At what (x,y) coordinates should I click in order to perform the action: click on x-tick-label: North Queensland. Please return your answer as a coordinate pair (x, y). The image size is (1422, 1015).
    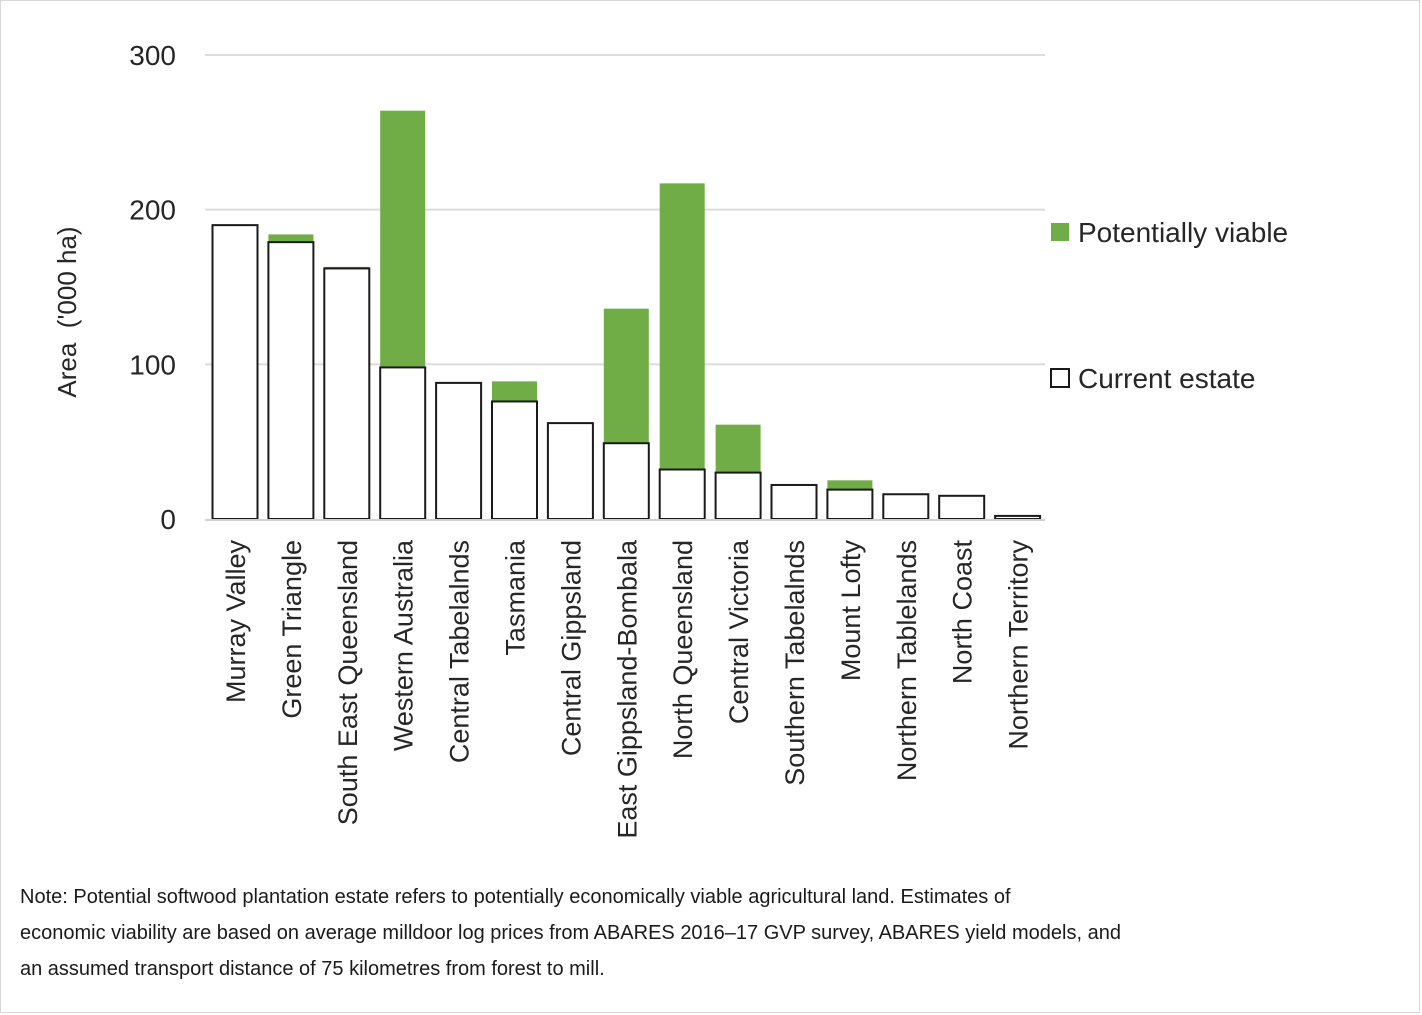
    Looking at the image, I should click on (683, 649).